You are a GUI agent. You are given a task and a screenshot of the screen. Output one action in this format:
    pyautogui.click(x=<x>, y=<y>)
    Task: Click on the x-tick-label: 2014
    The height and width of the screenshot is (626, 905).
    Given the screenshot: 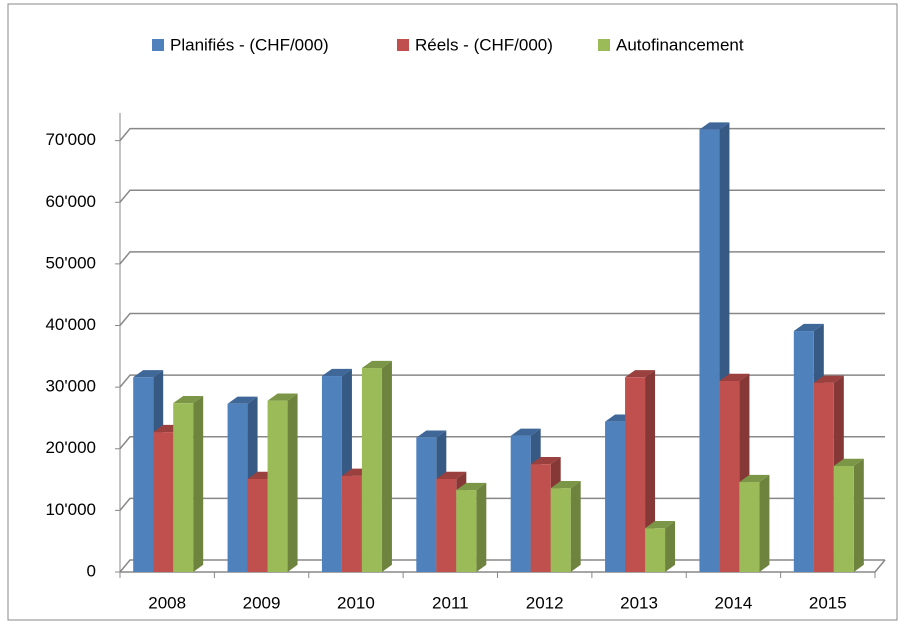 What is the action you would take?
    pyautogui.click(x=734, y=602)
    